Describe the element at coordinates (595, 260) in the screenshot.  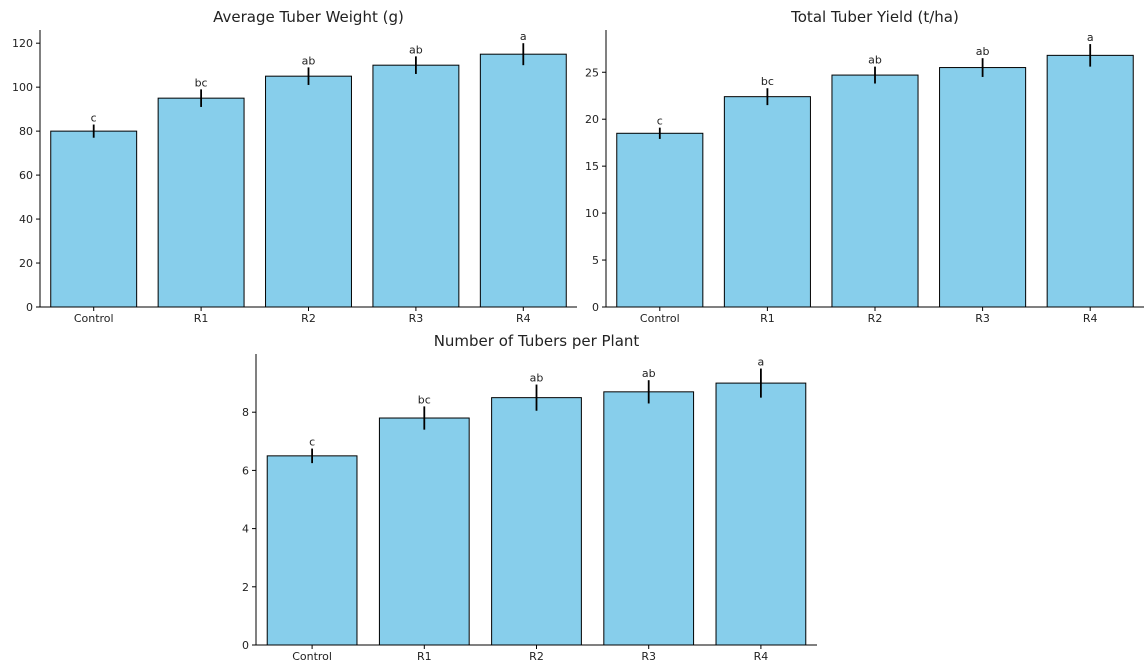
I see `y-tick-label: 5` at that location.